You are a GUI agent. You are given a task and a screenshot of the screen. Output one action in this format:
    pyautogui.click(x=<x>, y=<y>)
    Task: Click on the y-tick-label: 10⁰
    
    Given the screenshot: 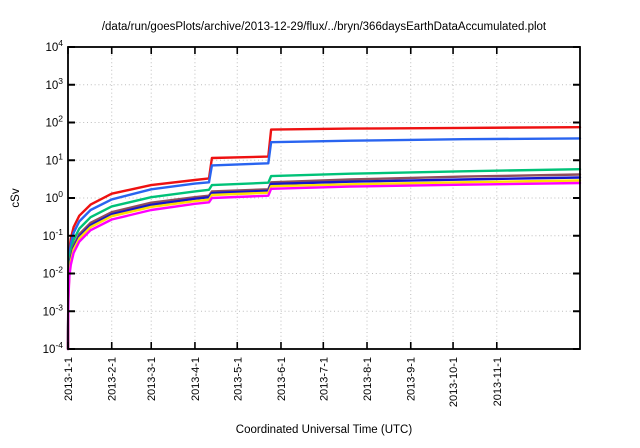 What is the action you would take?
    pyautogui.click(x=54, y=197)
    